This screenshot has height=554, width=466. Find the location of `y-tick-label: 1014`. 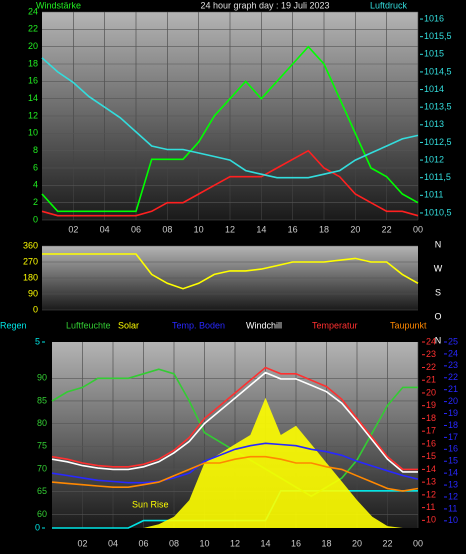

y-tick-label: 1014 is located at coordinates (434, 89).